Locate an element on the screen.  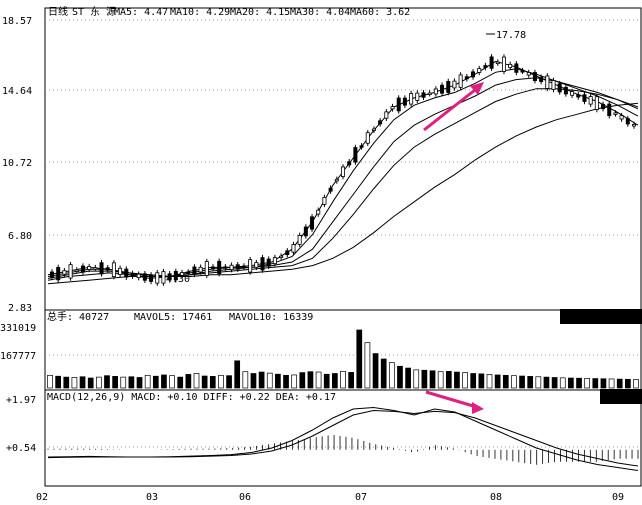
volume-legend-total: 总手: 40727 is located at coordinates (78, 316).